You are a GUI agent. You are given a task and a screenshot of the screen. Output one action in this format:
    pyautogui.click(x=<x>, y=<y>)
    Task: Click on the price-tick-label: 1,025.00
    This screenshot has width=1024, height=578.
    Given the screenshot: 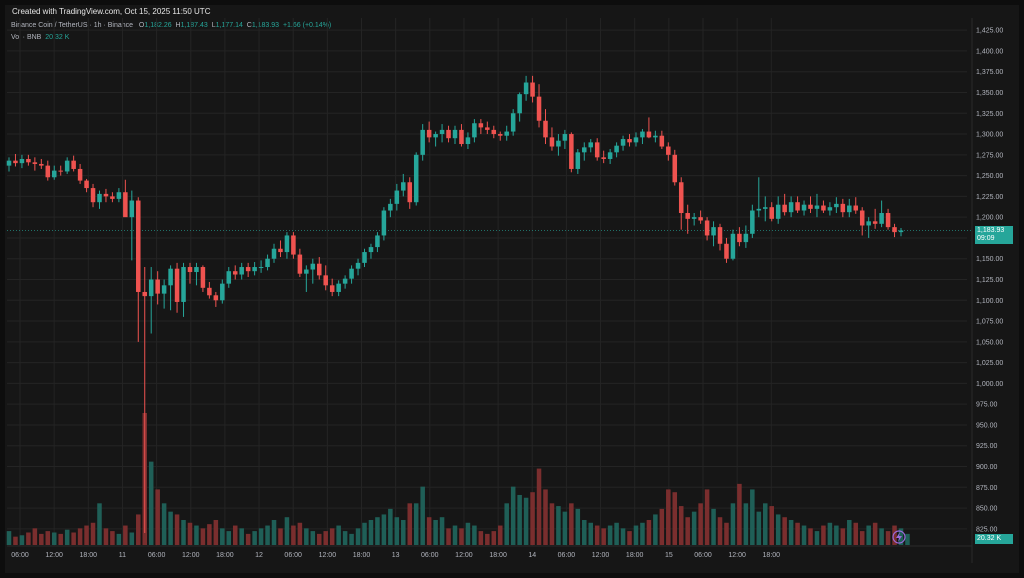 What is the action you would take?
    pyautogui.click(x=989, y=363)
    